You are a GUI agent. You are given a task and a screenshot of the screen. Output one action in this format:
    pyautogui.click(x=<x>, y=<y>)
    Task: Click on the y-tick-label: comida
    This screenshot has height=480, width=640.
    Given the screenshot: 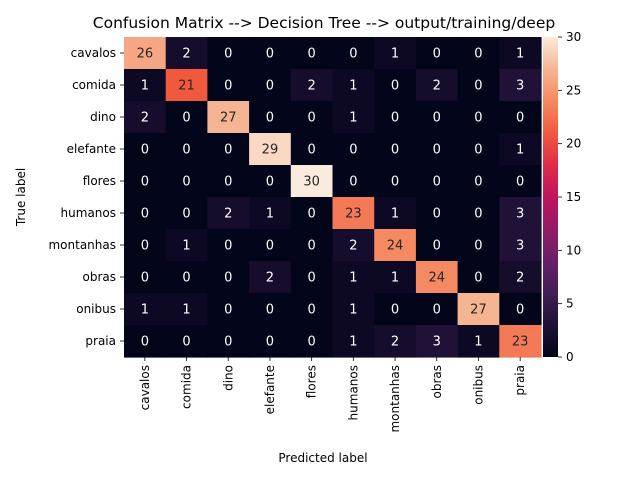 What is the action you would take?
    pyautogui.click(x=94, y=85)
    